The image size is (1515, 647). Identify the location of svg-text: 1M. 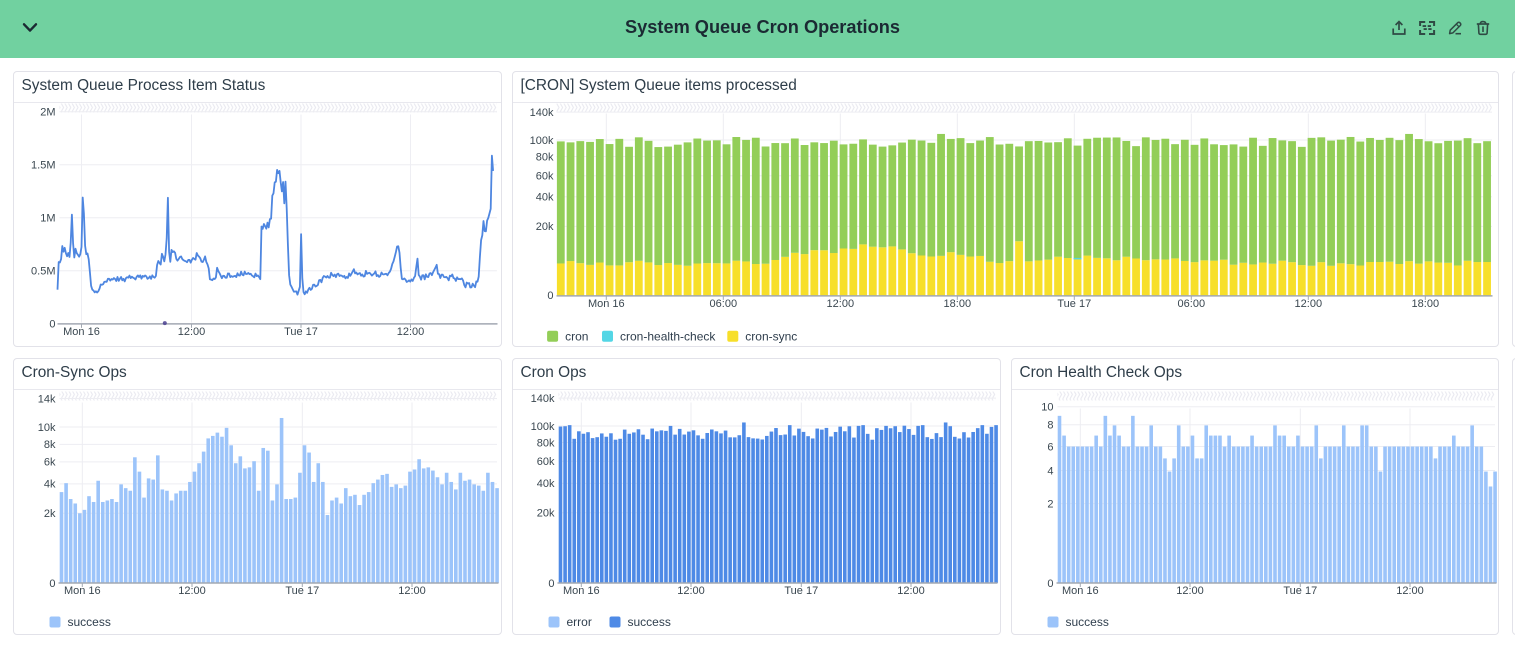
(47, 219).